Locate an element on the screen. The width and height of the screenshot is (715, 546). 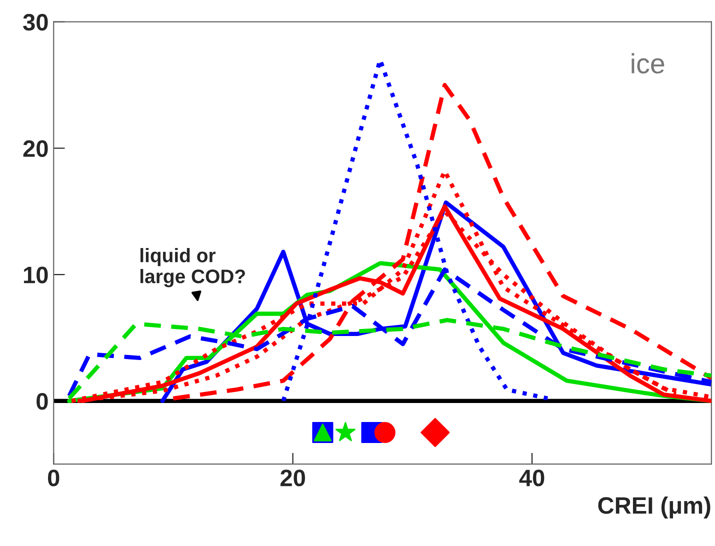
x-axis-title: CREI (μm) is located at coordinates (654, 507).